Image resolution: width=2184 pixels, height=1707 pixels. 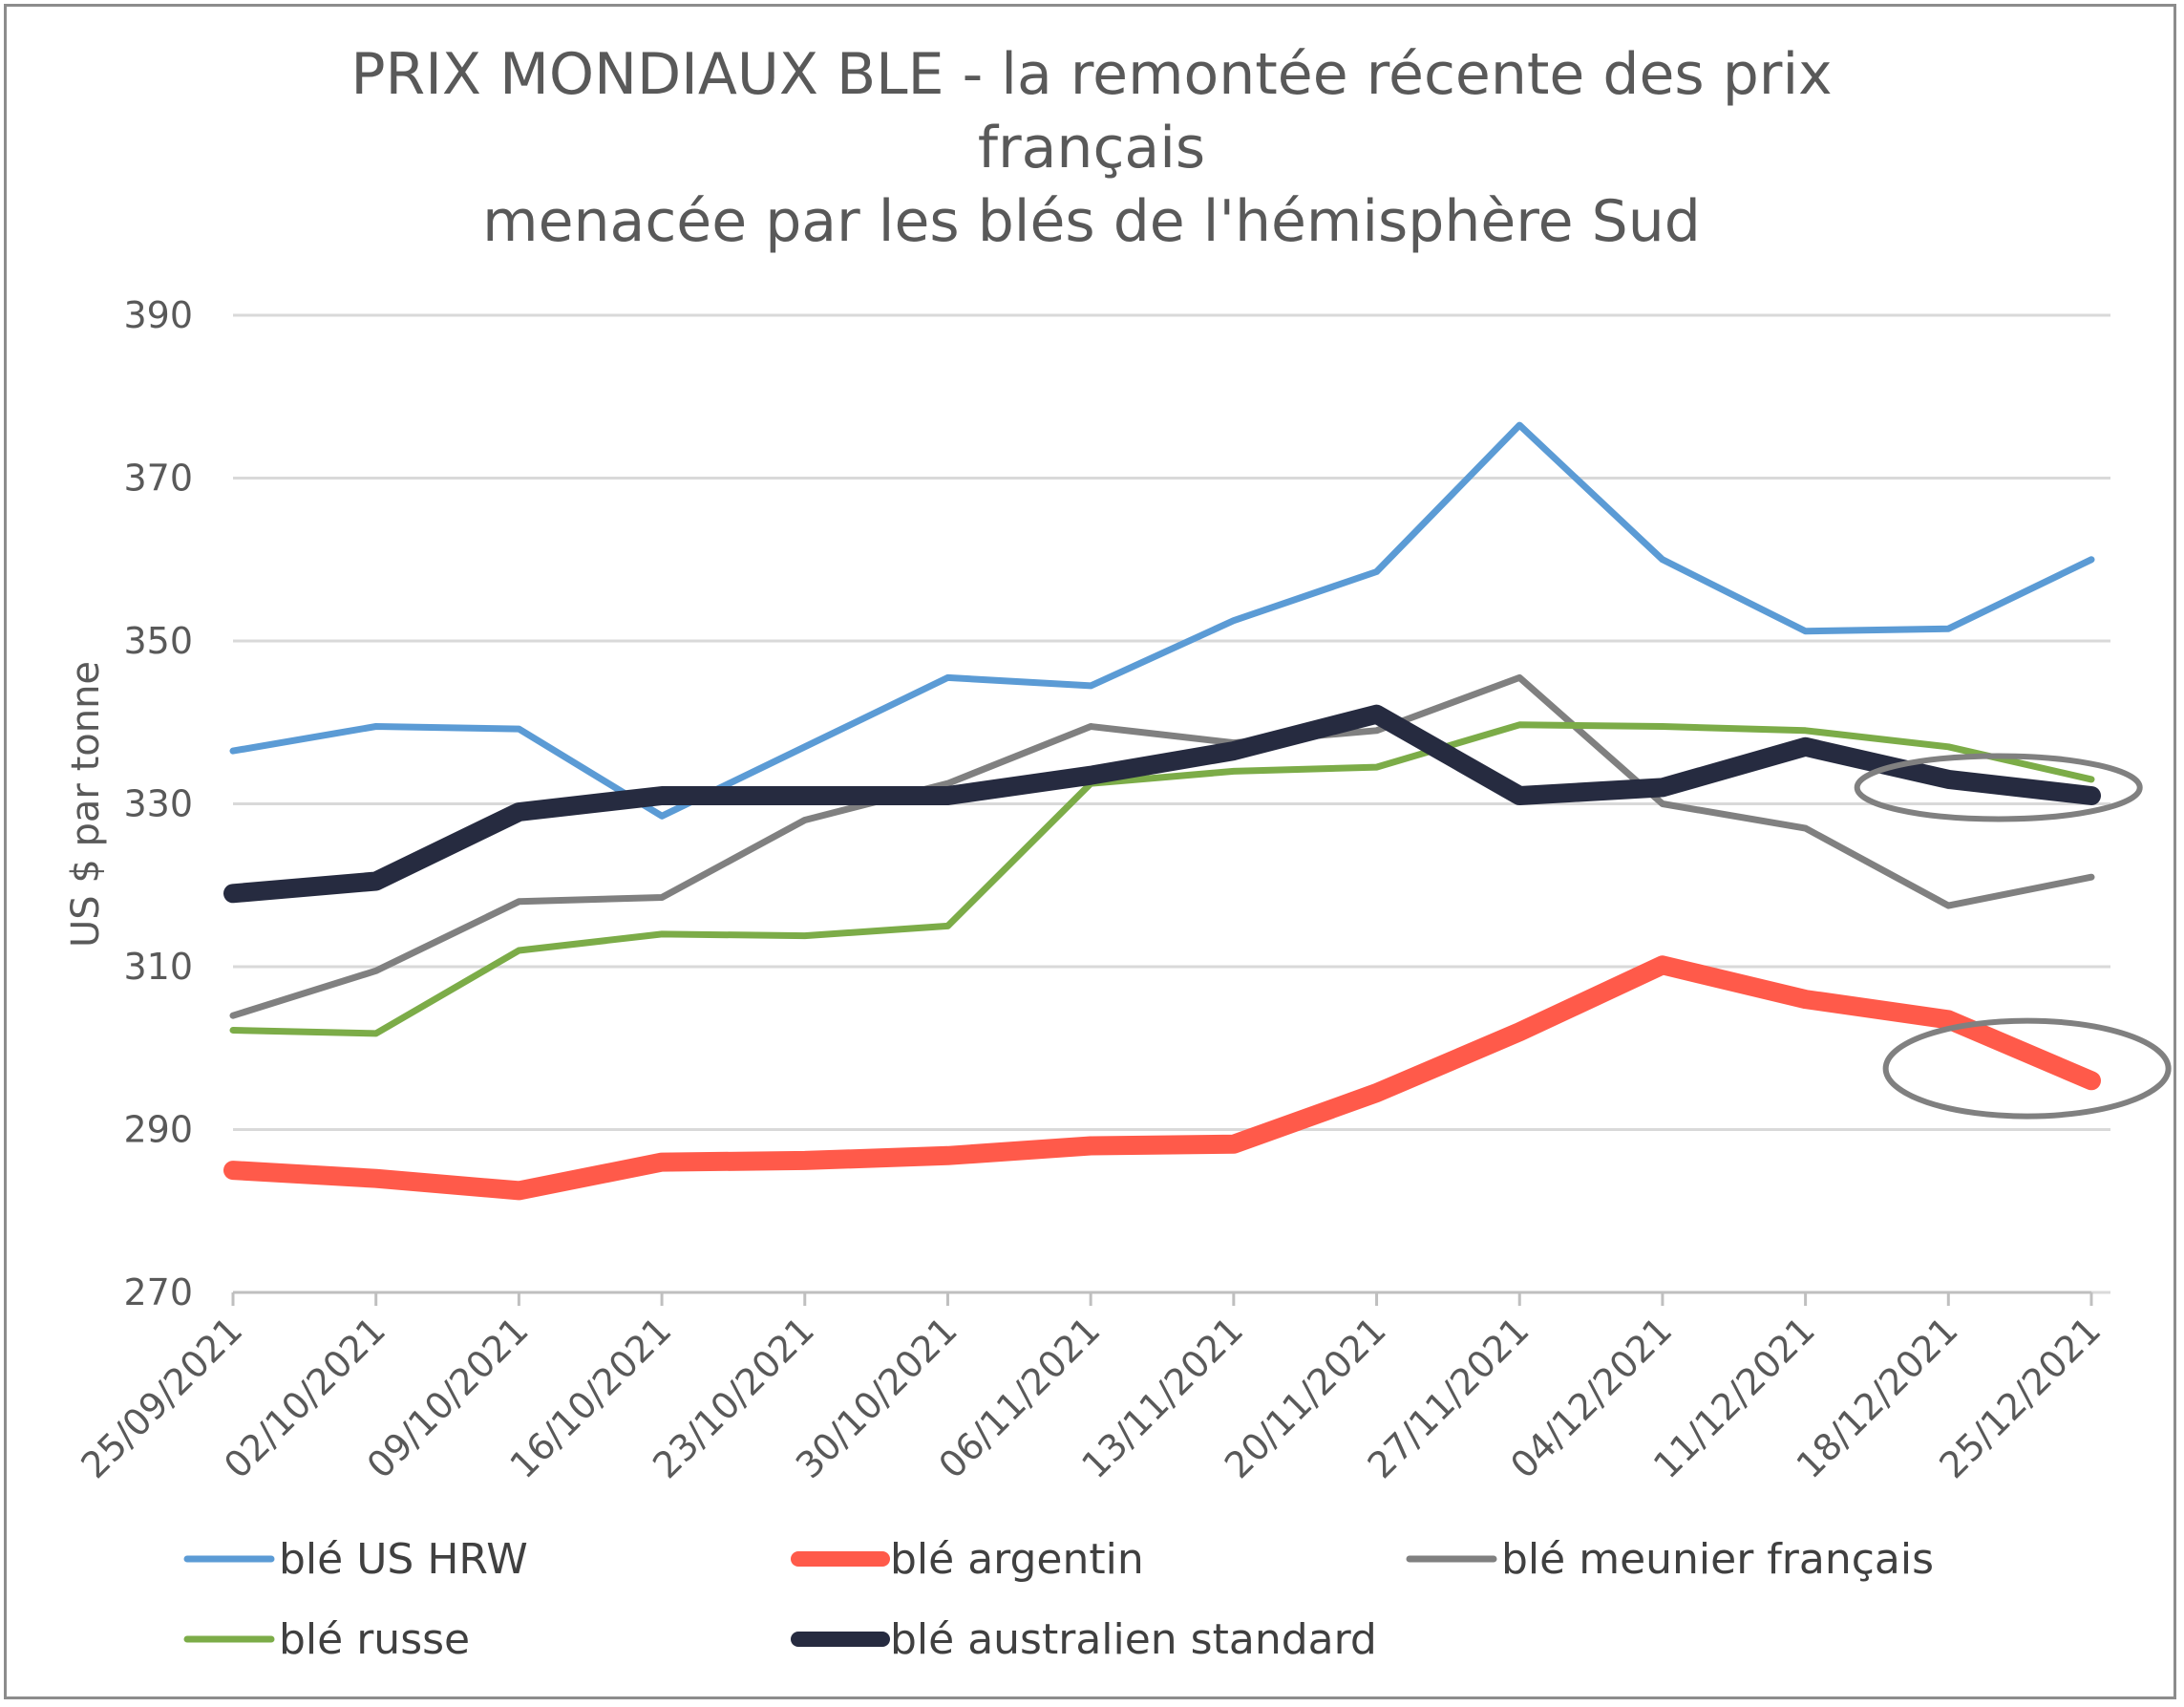 I want to click on y-axis-label: US $ par tonne, so click(x=86, y=804).